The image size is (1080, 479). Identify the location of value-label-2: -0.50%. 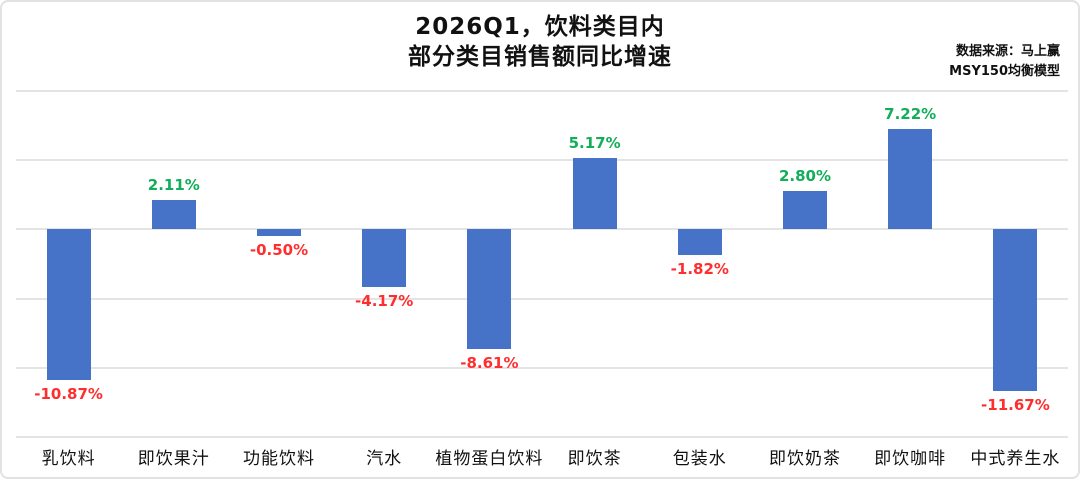
(279, 250).